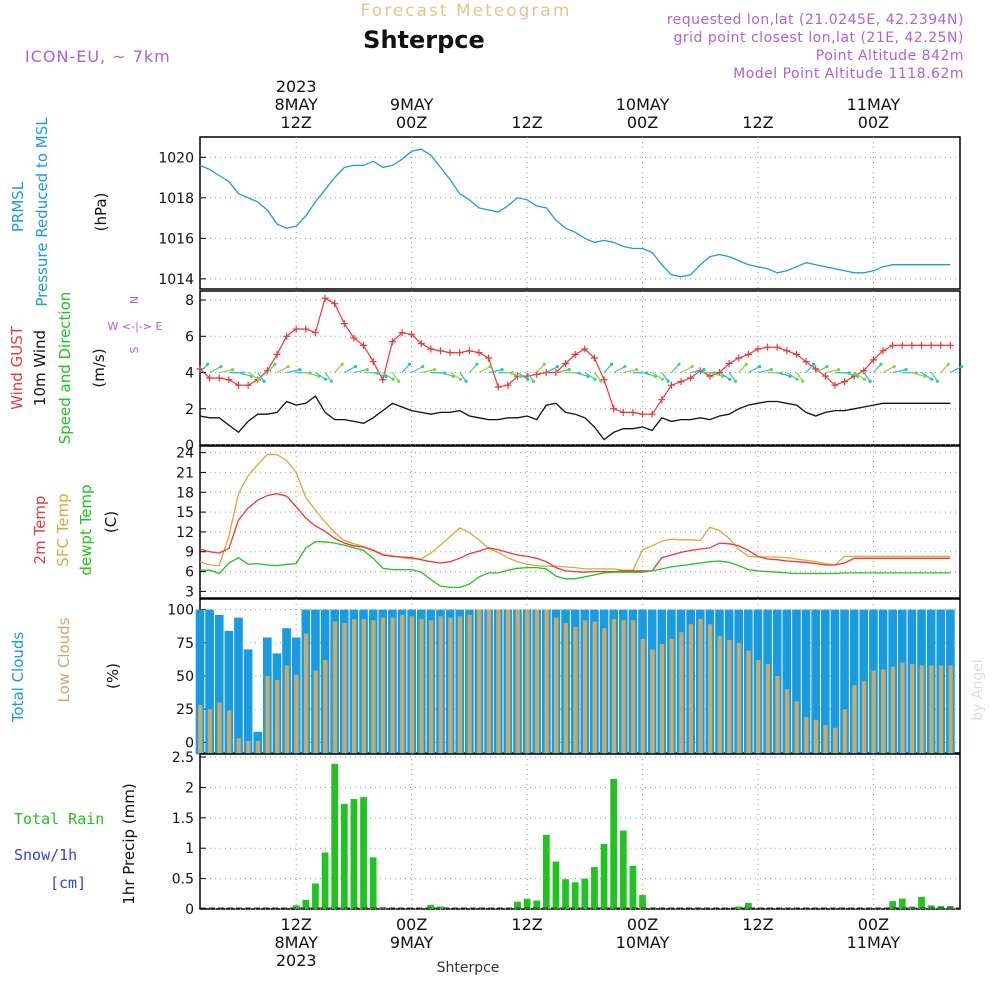 The width and height of the screenshot is (1000, 1000). Describe the element at coordinates (575, 213) in the screenshot. I see `pressure-line` at that location.